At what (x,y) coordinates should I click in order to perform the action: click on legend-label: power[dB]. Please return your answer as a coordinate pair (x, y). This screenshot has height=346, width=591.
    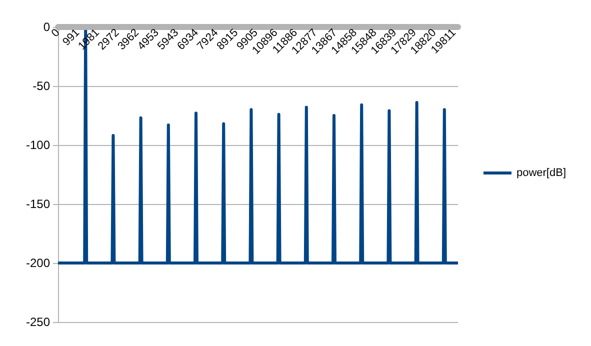
    Looking at the image, I should click on (541, 173).